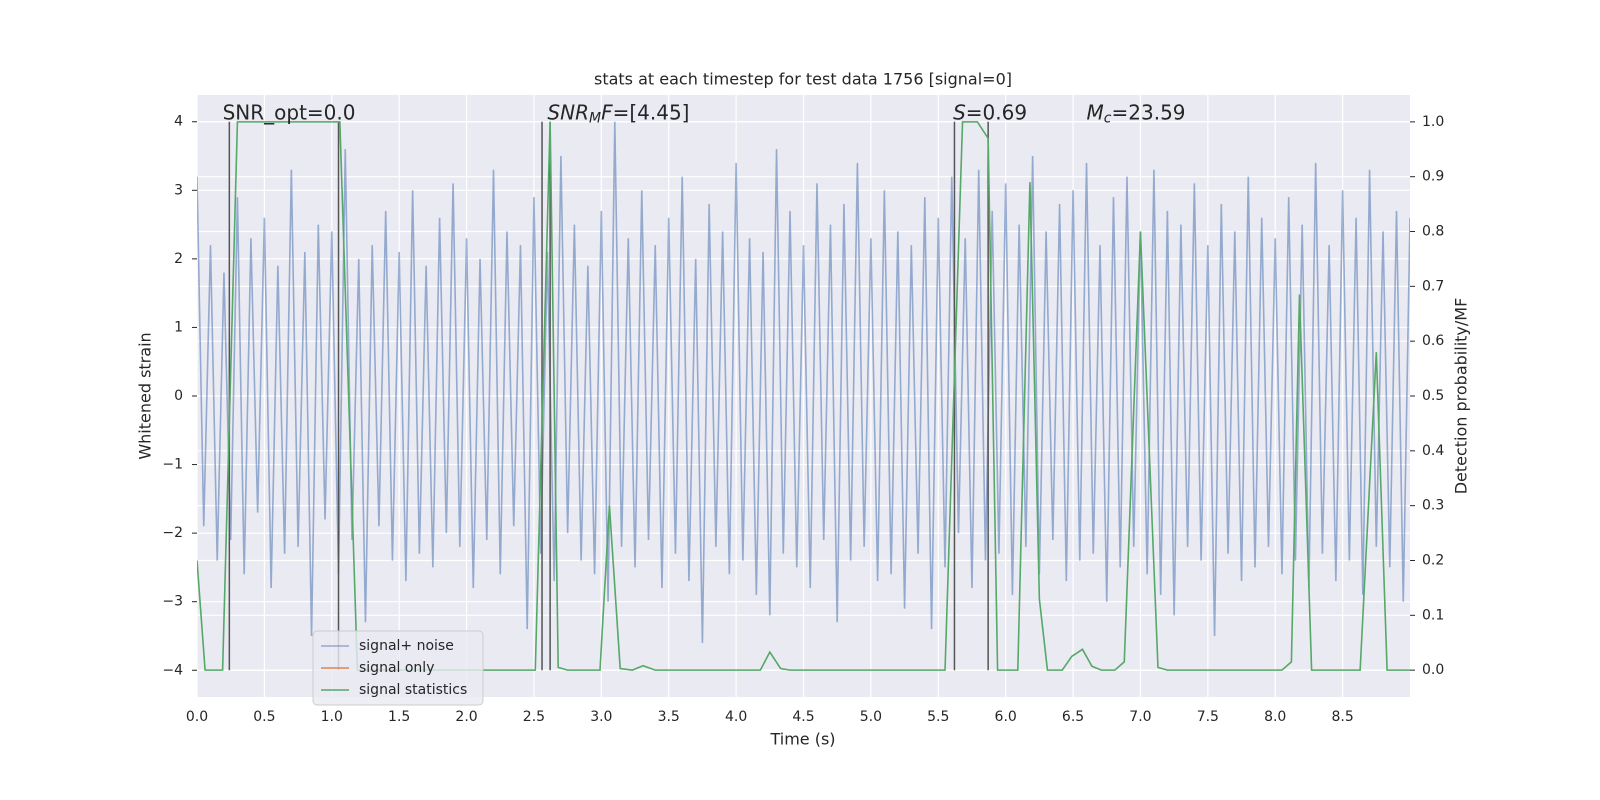 The image size is (1600, 800). Describe the element at coordinates (178, 327) in the screenshot. I see `y-tick-label: 1` at that location.